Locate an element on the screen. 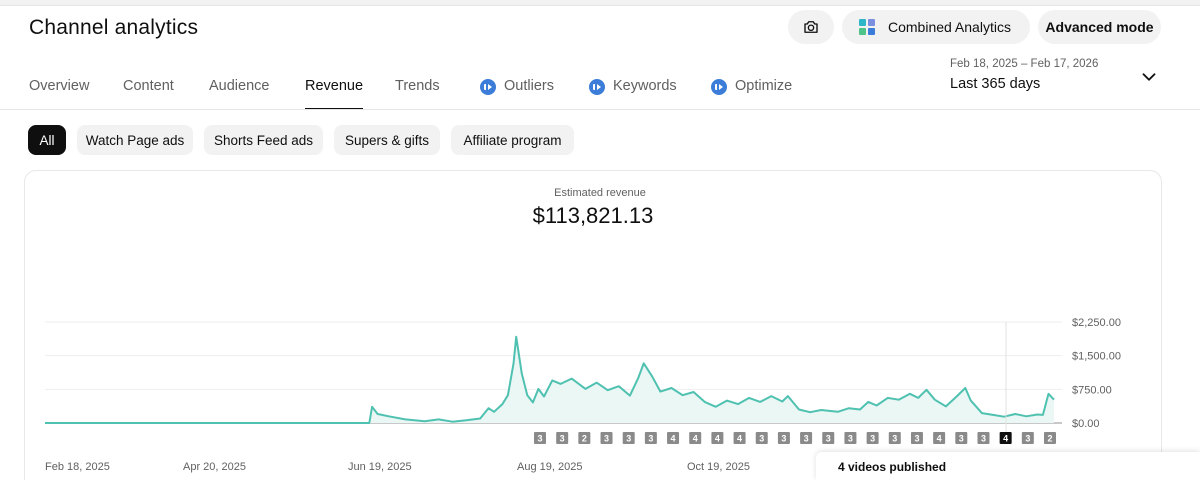  tab-overview: Overview is located at coordinates (59, 90).